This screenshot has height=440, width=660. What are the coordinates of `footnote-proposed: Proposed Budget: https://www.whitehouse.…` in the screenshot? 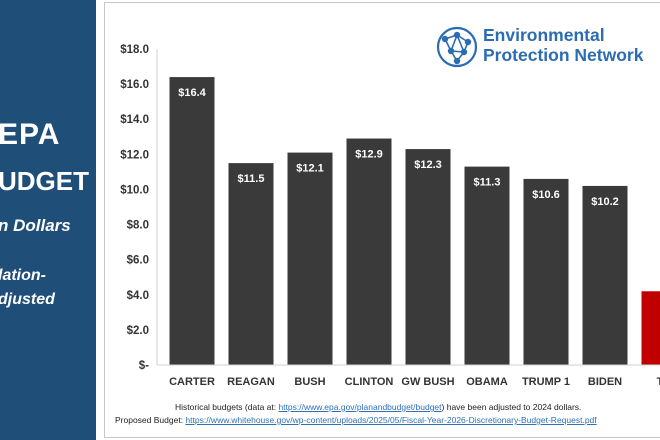 It's located at (356, 420).